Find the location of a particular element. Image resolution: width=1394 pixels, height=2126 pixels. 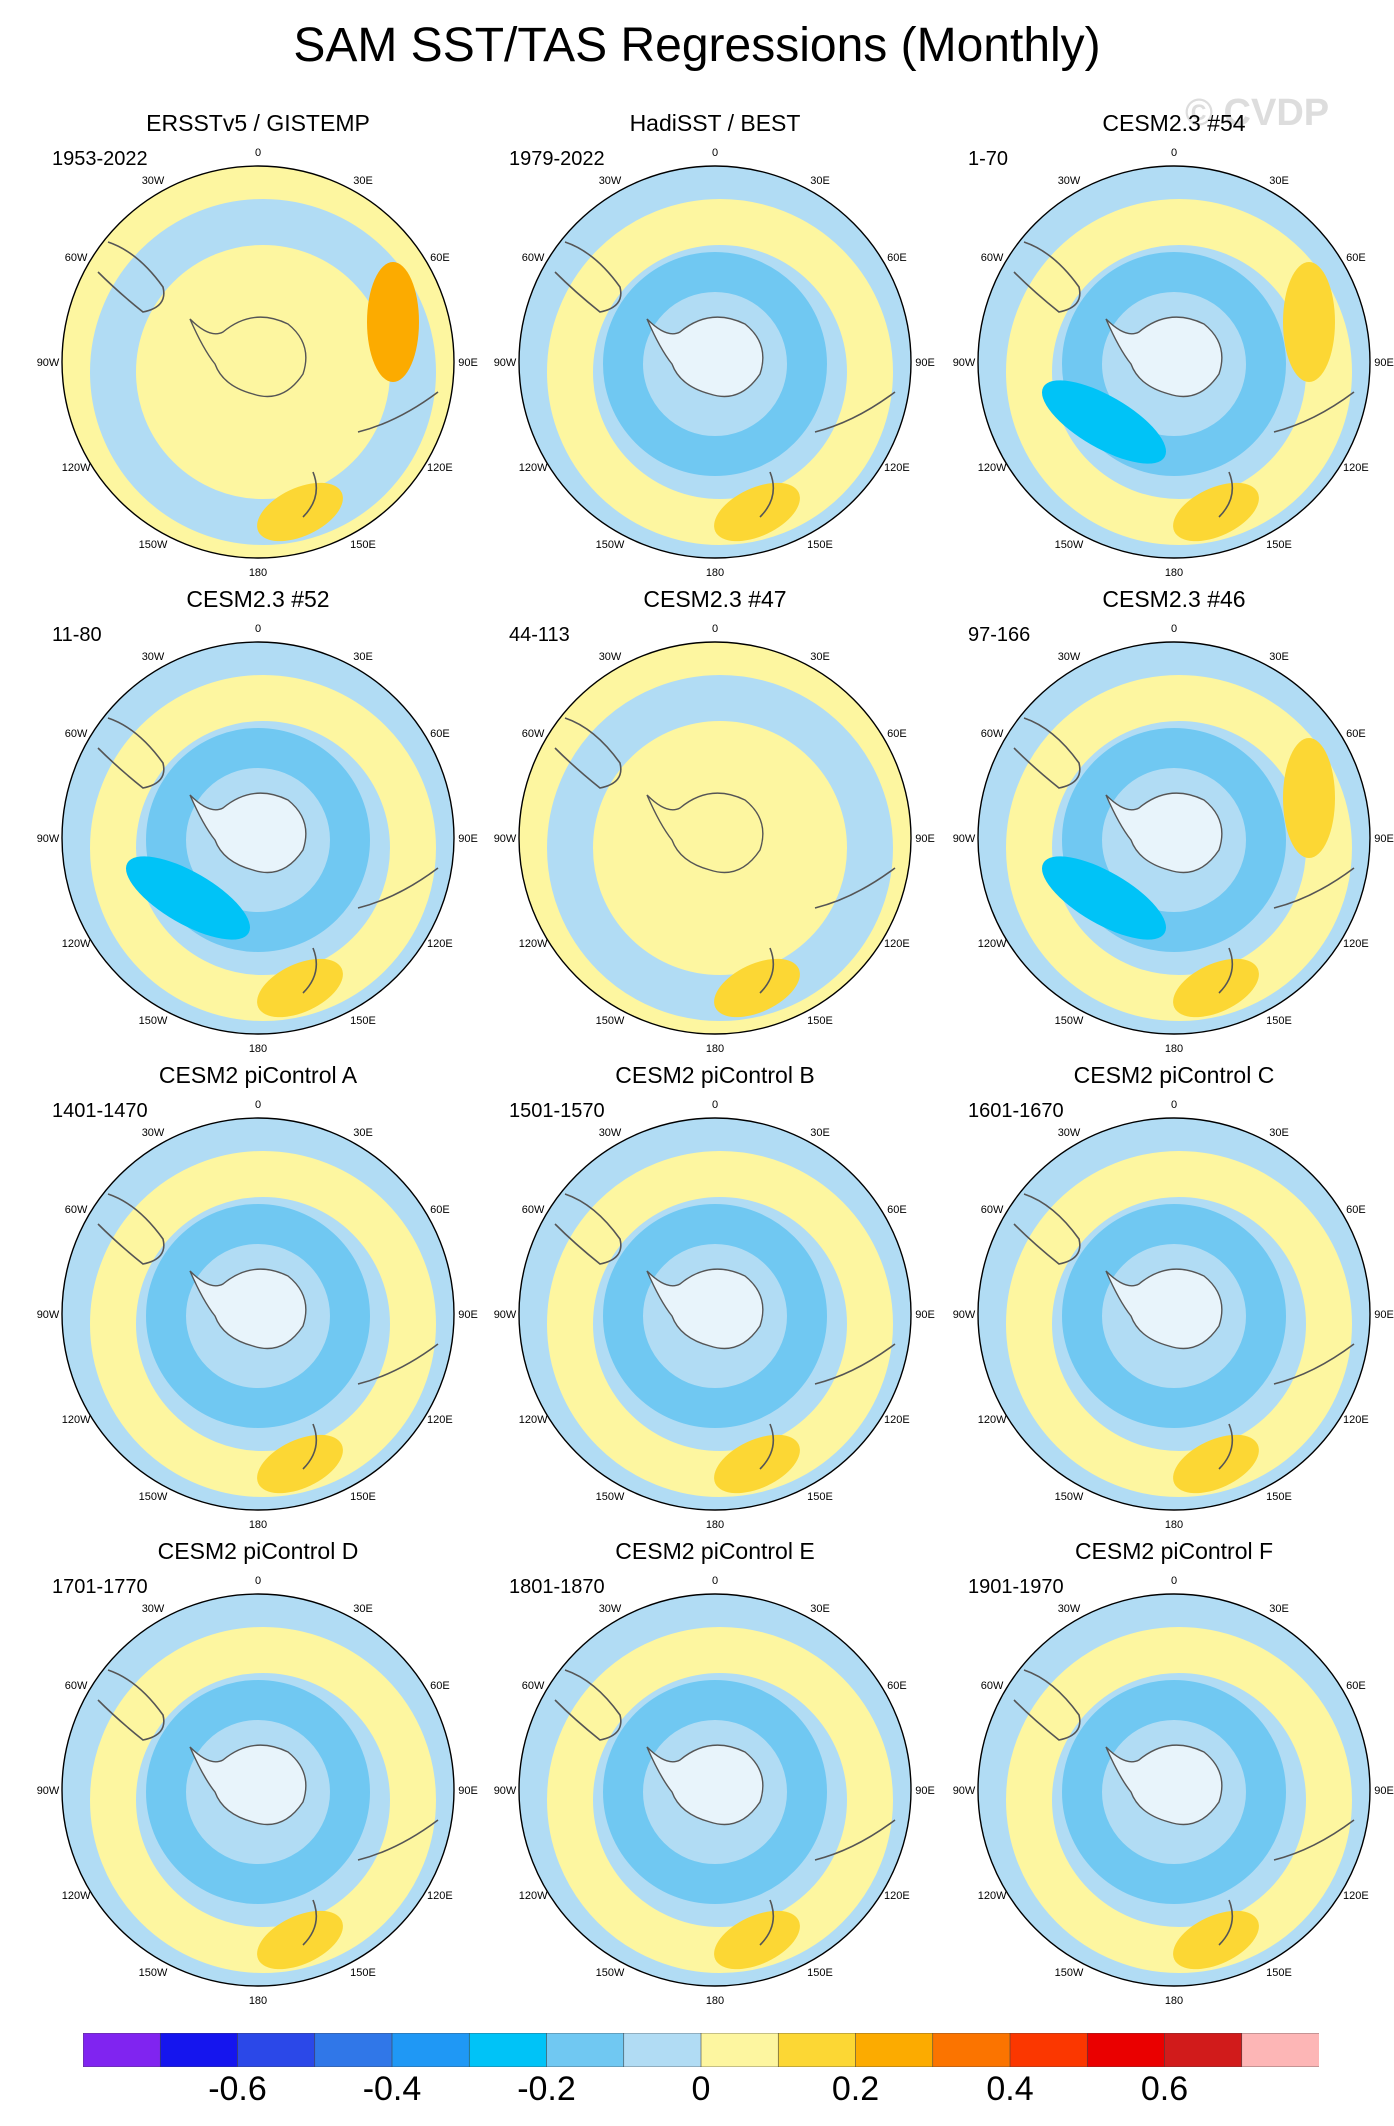

colorbar-tick-label: 0 is located at coordinates (701, 2089).